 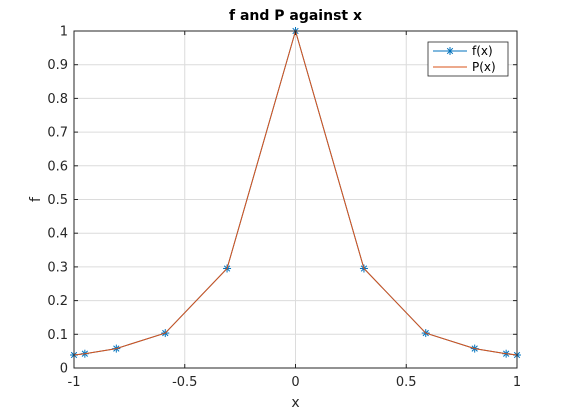 What do you see at coordinates (57, 335) in the screenshot?
I see `y-tick-label: 0.1` at bounding box center [57, 335].